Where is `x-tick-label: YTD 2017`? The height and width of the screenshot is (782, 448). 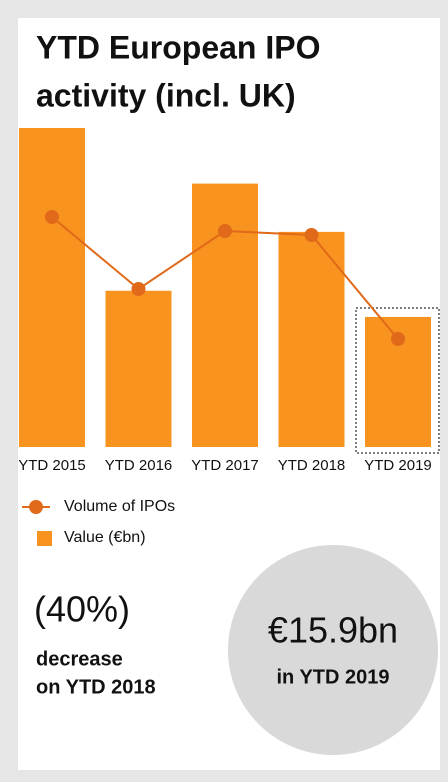
x-tick-label: YTD 2017 is located at coordinates (225, 465).